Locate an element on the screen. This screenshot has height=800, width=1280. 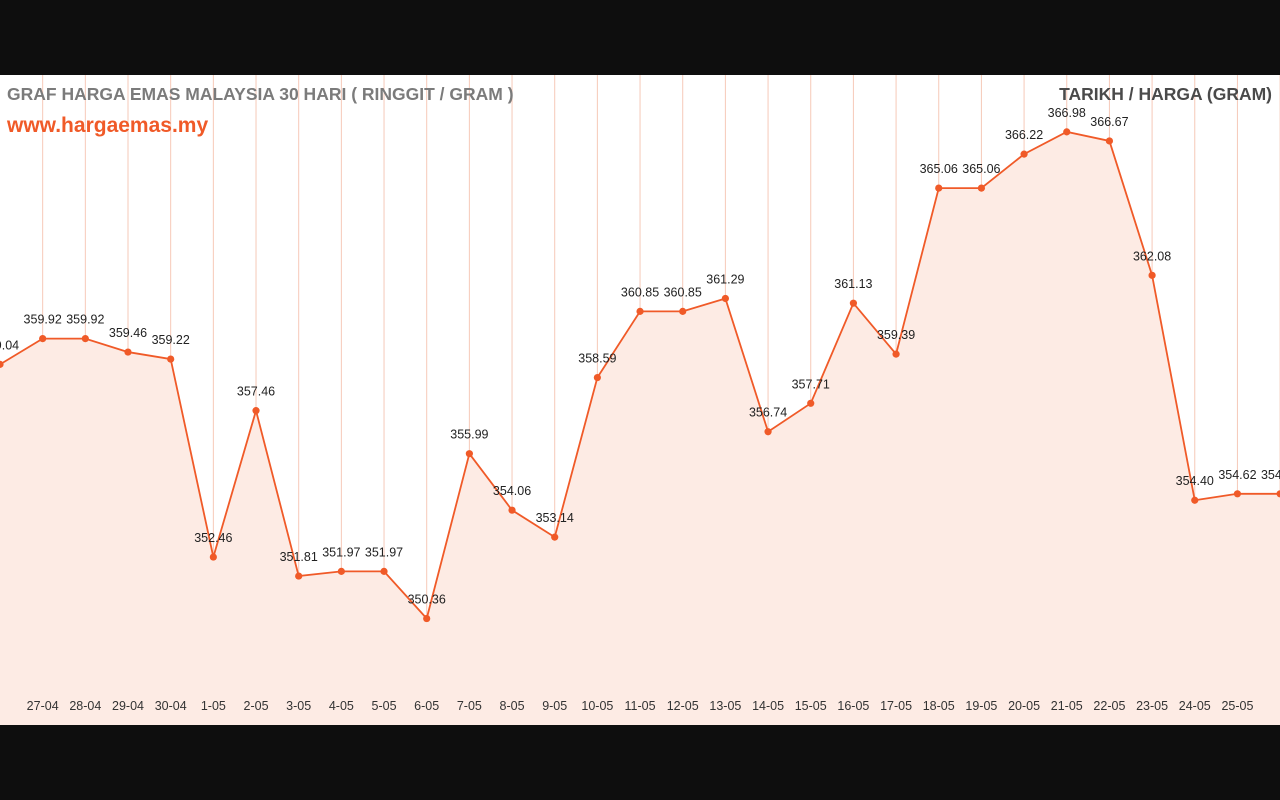
x-tick-label: 8-05 is located at coordinates (512, 706).